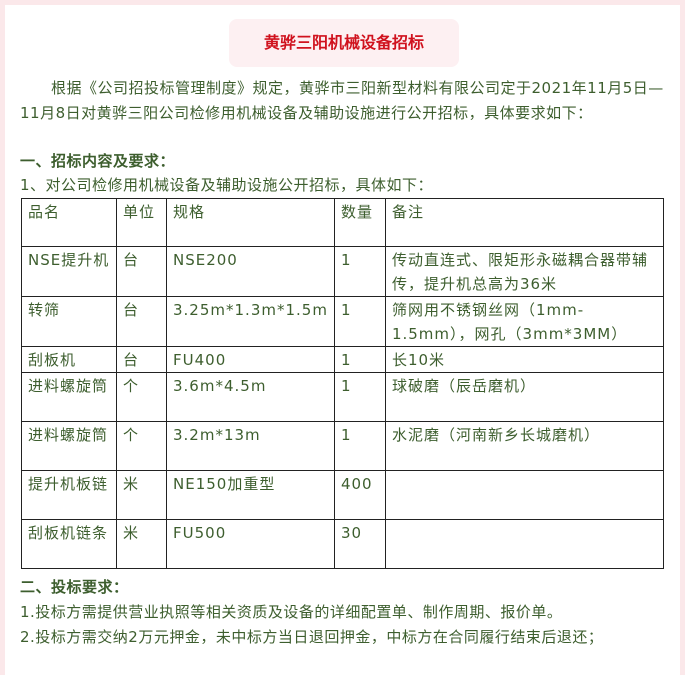 The height and width of the screenshot is (675, 685). Describe the element at coordinates (250, 359) in the screenshot. I see `table-cell: FU400` at that location.